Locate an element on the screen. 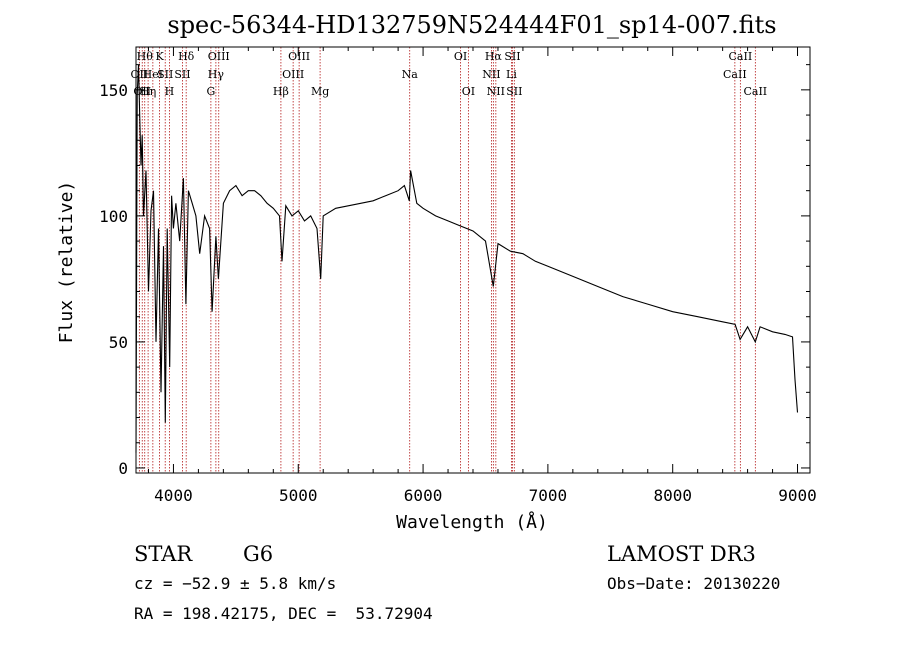 The image size is (900, 649). line-label-6: SII is located at coordinates (165, 74).